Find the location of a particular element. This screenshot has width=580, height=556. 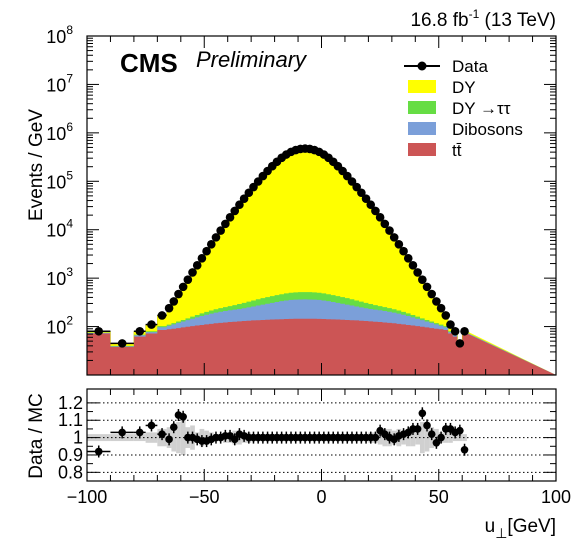

svg-text: tt̄ is located at coordinates (457, 150).